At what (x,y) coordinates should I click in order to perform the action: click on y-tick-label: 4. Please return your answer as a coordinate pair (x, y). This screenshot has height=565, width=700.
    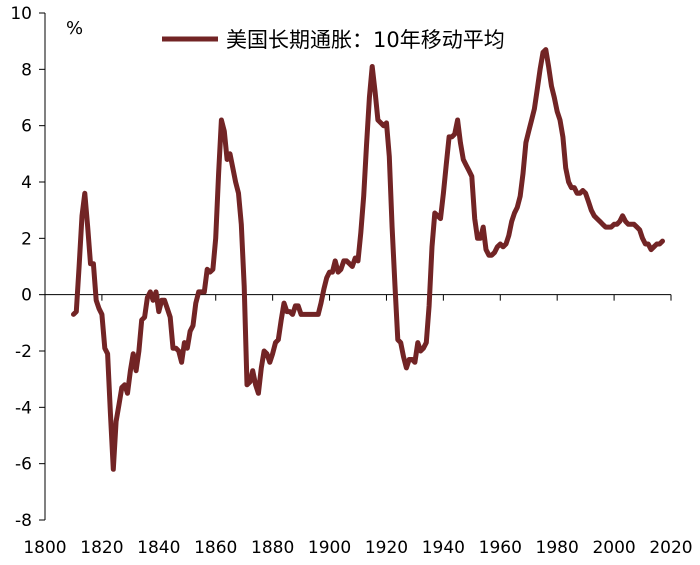
    Looking at the image, I should click on (26, 183).